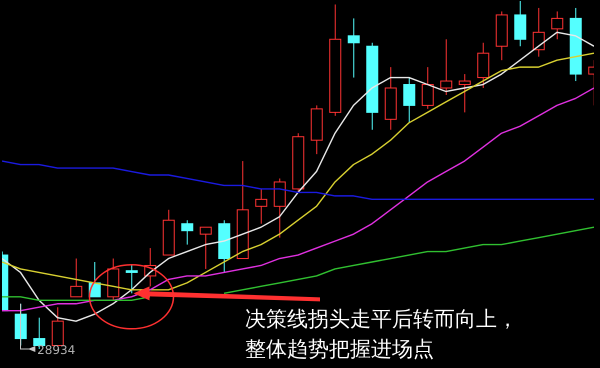 The image size is (600, 368). Describe the element at coordinates (56, 350) in the screenshot. I see `annotation: 28934` at that location.